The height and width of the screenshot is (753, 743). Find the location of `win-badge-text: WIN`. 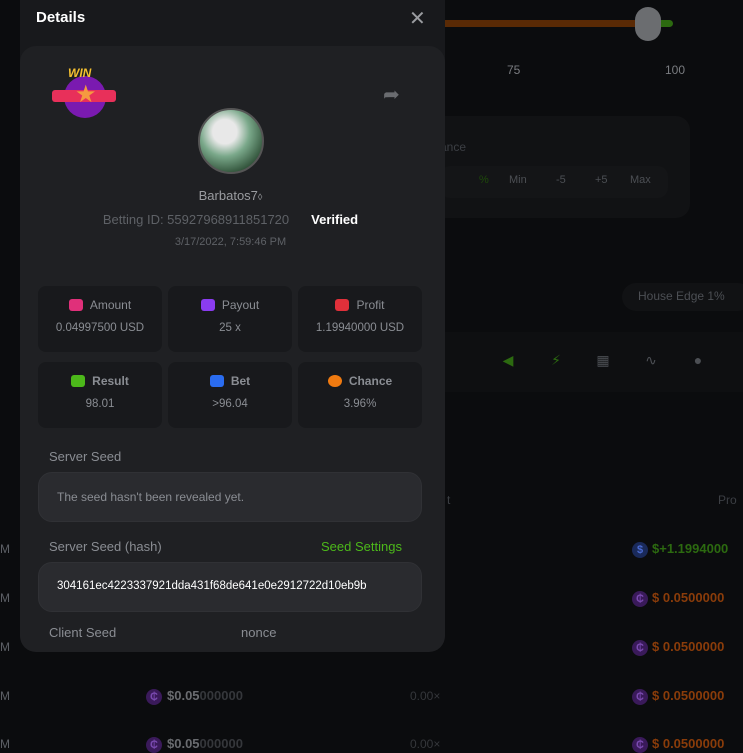

win-badge-text: WIN is located at coordinates (80, 73).